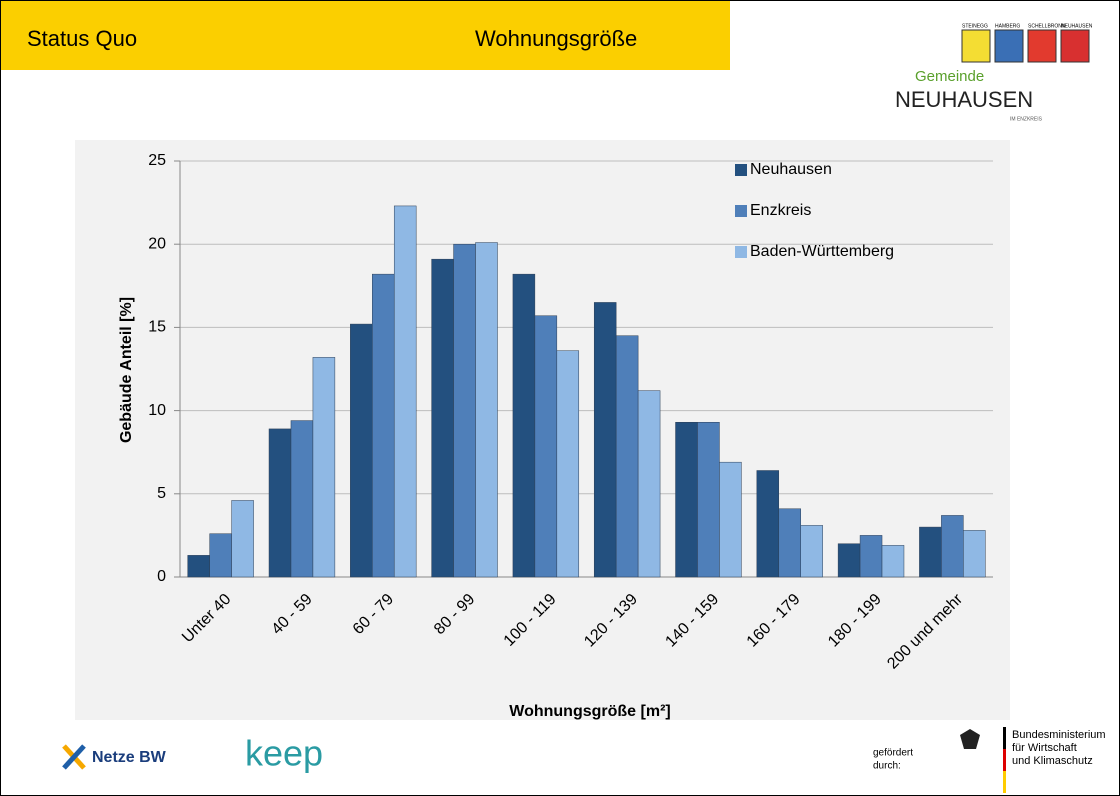 The width and height of the screenshot is (1120, 796). Describe the element at coordinates (74, 757) in the screenshot. I see `netze-icon` at that location.